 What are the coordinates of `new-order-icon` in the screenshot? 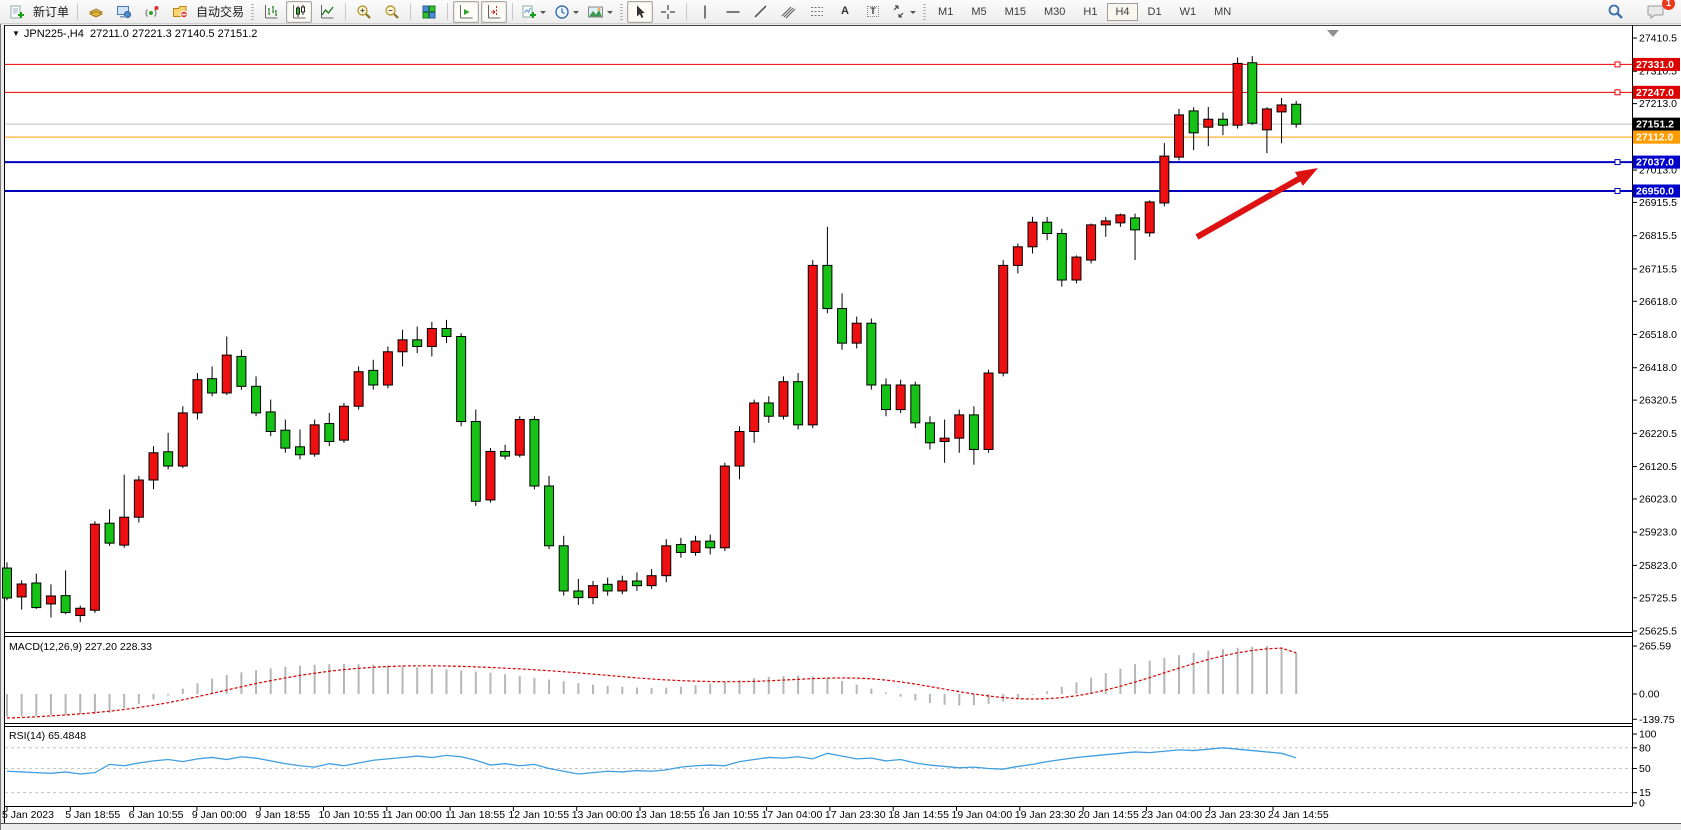 It's located at (17, 11).